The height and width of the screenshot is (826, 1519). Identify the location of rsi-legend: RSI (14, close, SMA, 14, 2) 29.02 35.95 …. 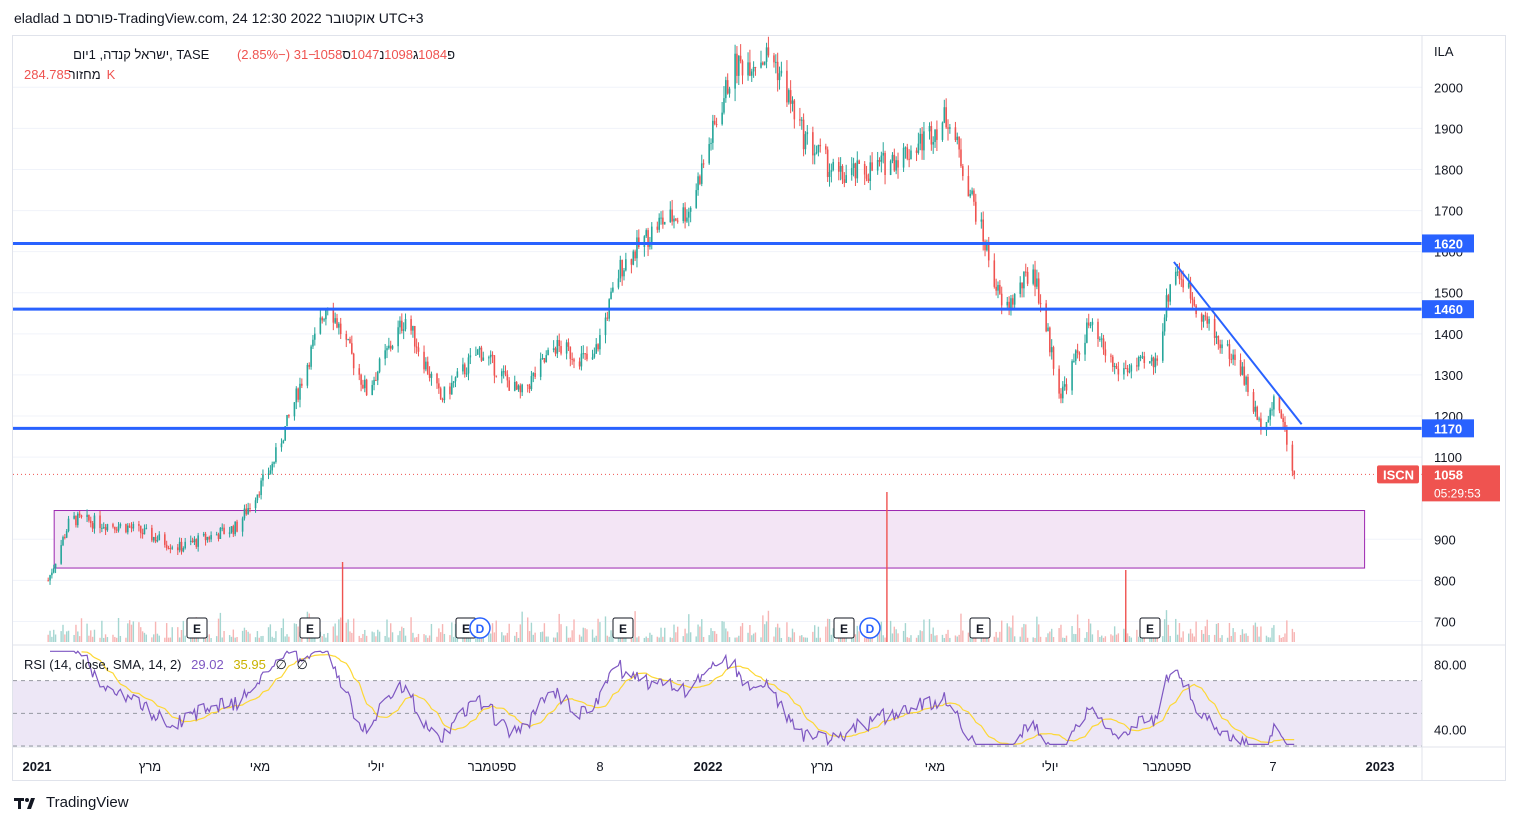
(166, 664).